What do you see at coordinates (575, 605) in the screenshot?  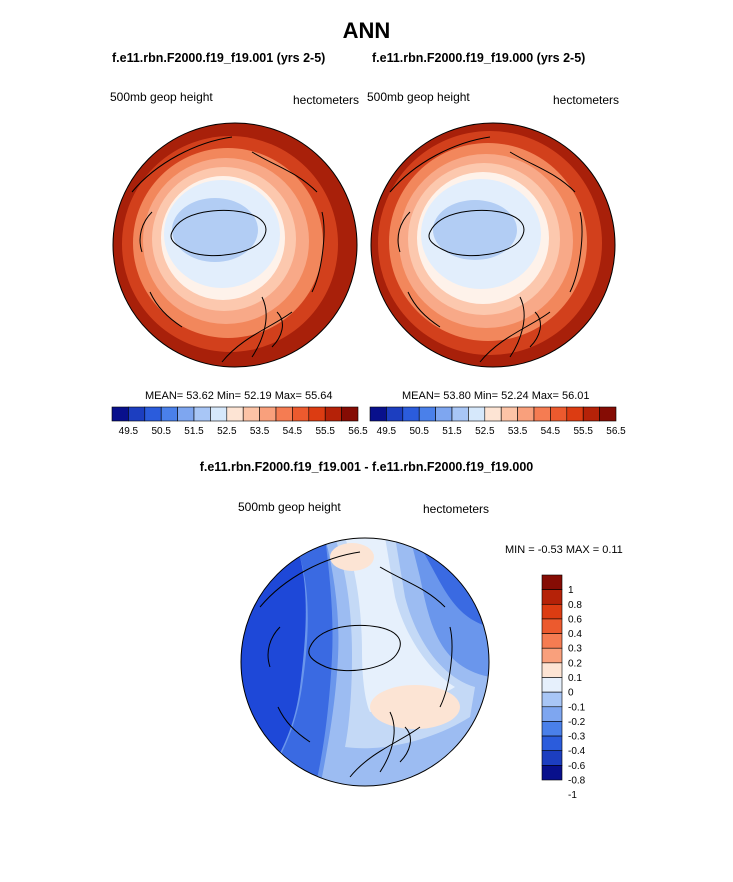 I see `colorbar-tick-label: 0.8` at bounding box center [575, 605].